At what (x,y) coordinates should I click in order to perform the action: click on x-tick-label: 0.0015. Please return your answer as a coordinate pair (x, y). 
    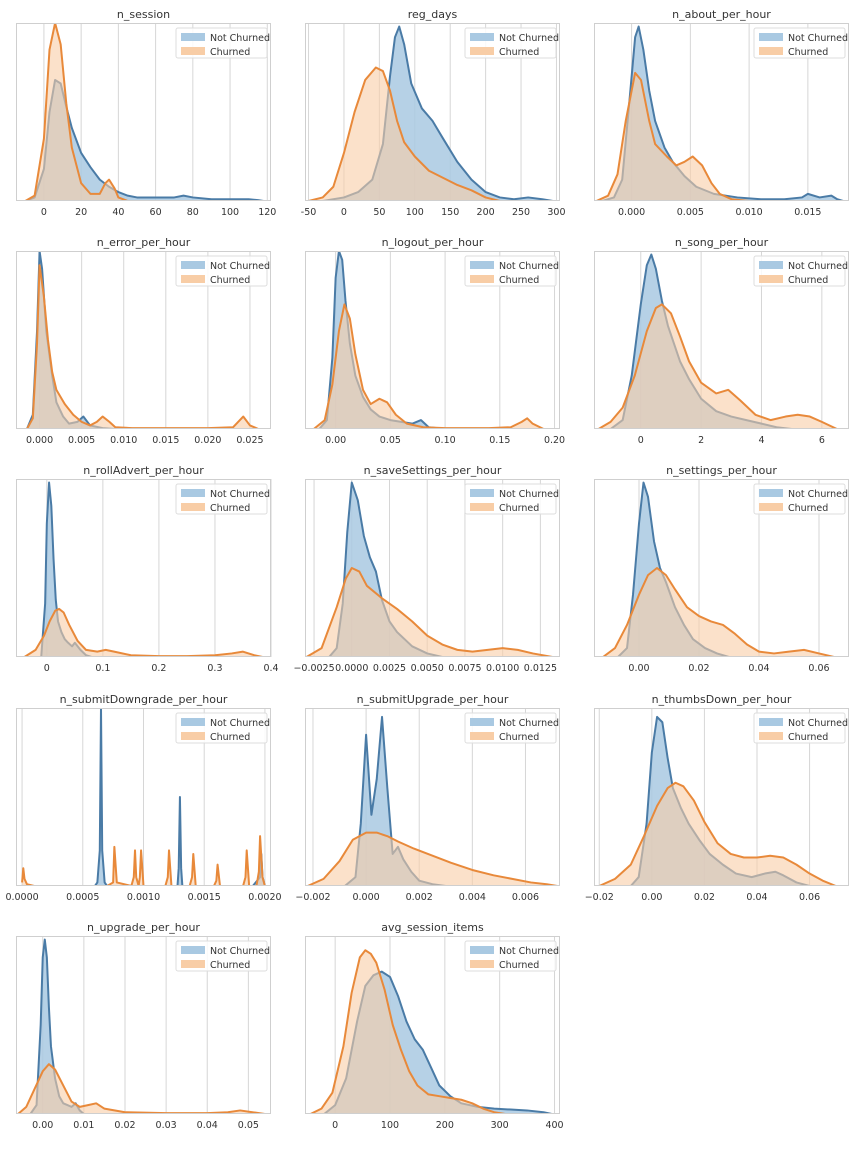
    Looking at the image, I should click on (204, 897).